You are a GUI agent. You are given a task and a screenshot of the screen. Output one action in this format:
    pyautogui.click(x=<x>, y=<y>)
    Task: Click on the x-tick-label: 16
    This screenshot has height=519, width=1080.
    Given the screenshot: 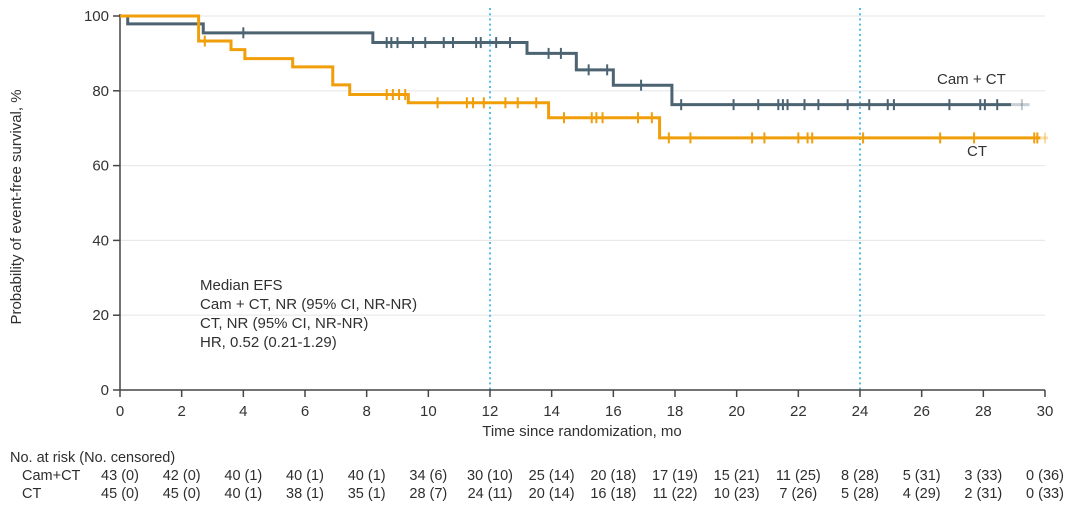 What is the action you would take?
    pyautogui.click(x=613, y=411)
    